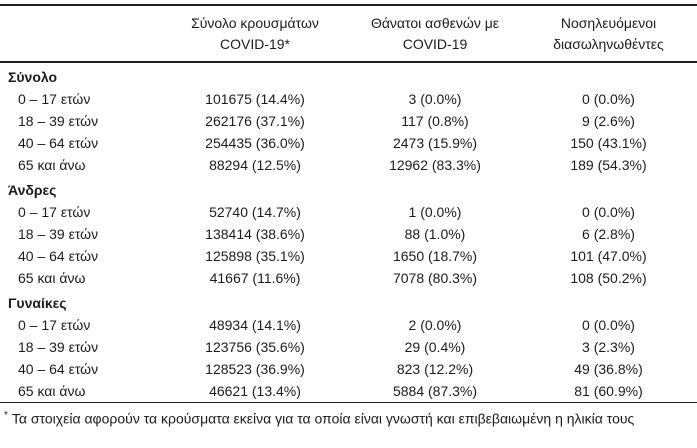 Image resolution: width=697 pixels, height=448 pixels. Describe the element at coordinates (435, 23) in the screenshot. I see `column-header-deaths-line1: Θάνατοι ασθενών με` at that location.